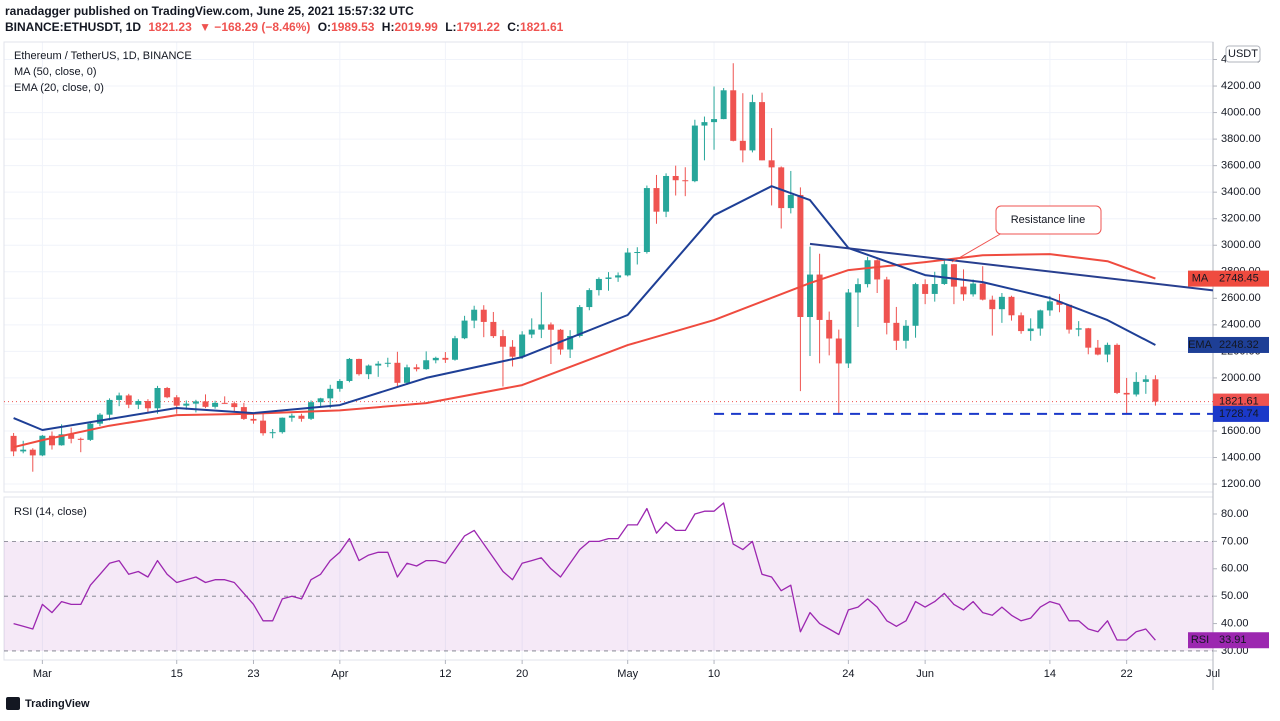 Image resolution: width=1280 pixels, height=721 pixels. Describe the element at coordinates (353, 27) in the screenshot. I see `ohlc-value: 1989.53` at that location.